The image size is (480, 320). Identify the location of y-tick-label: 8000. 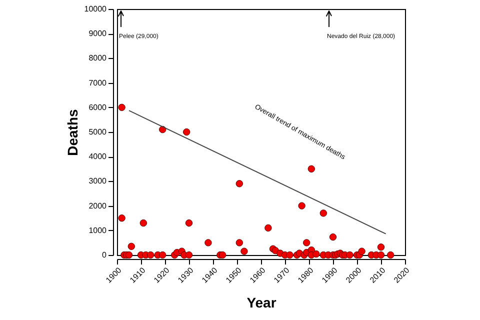
(98, 58).